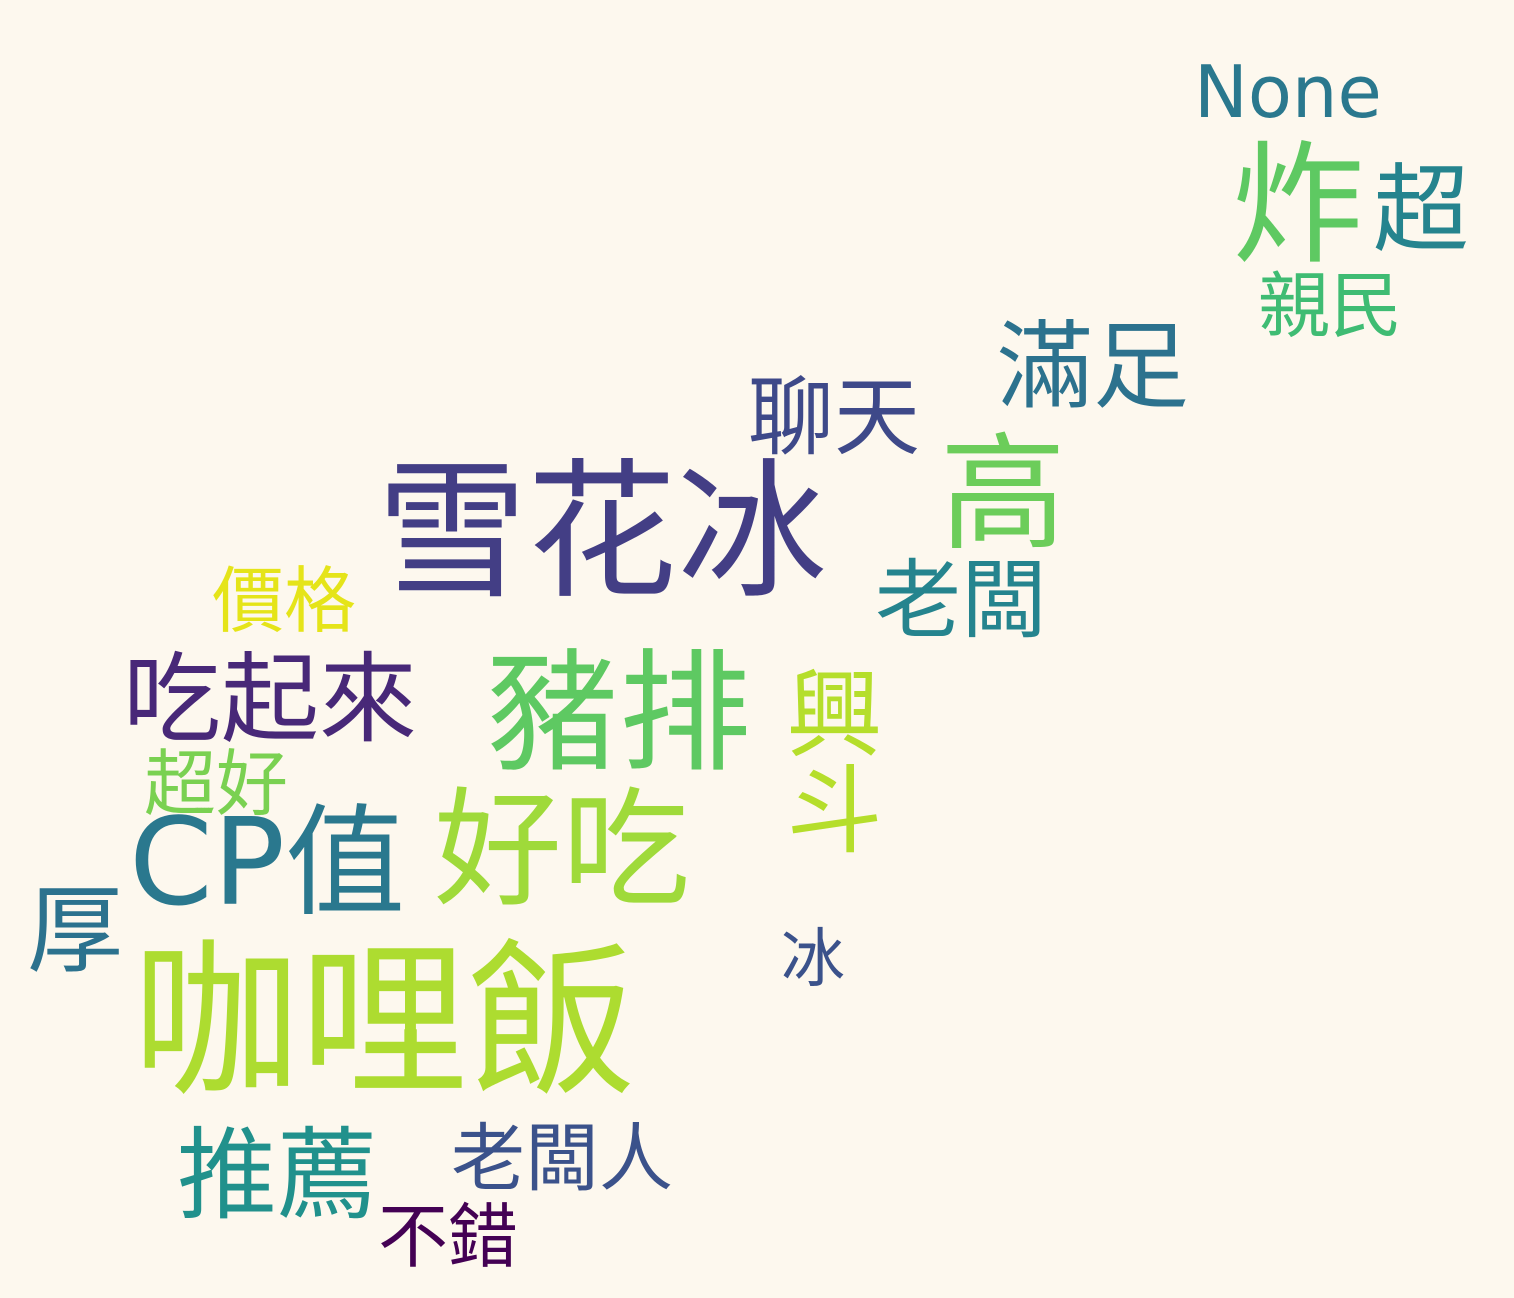 The image size is (1514, 1298). What do you see at coordinates (961, 601) in the screenshot?
I see `word-boss: 老闆` at bounding box center [961, 601].